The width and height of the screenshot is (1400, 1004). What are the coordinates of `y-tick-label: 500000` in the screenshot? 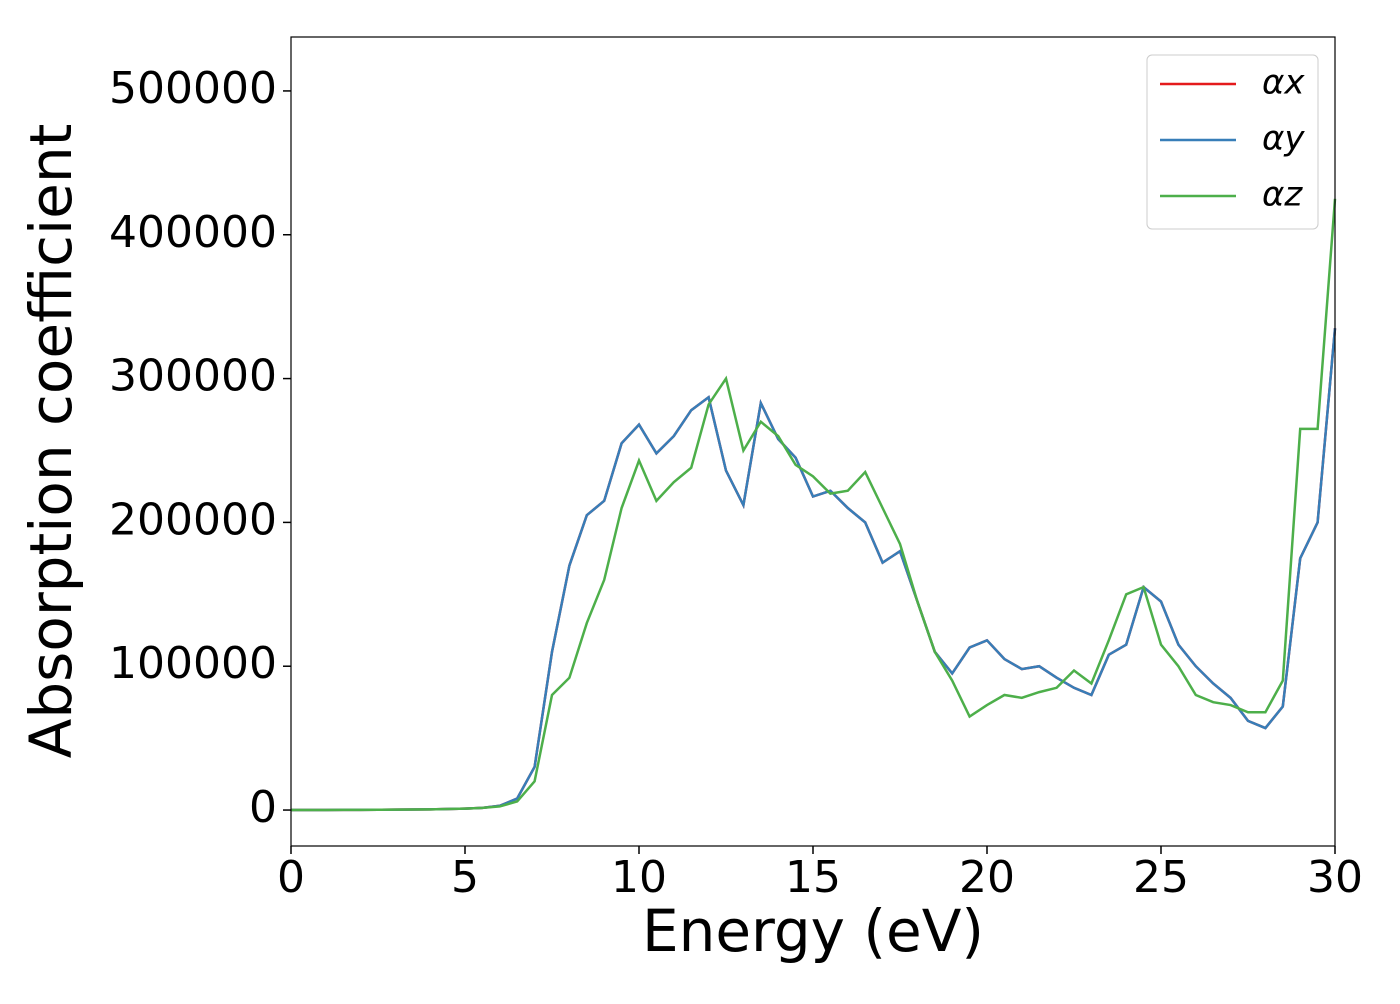 It's located at (193, 88).